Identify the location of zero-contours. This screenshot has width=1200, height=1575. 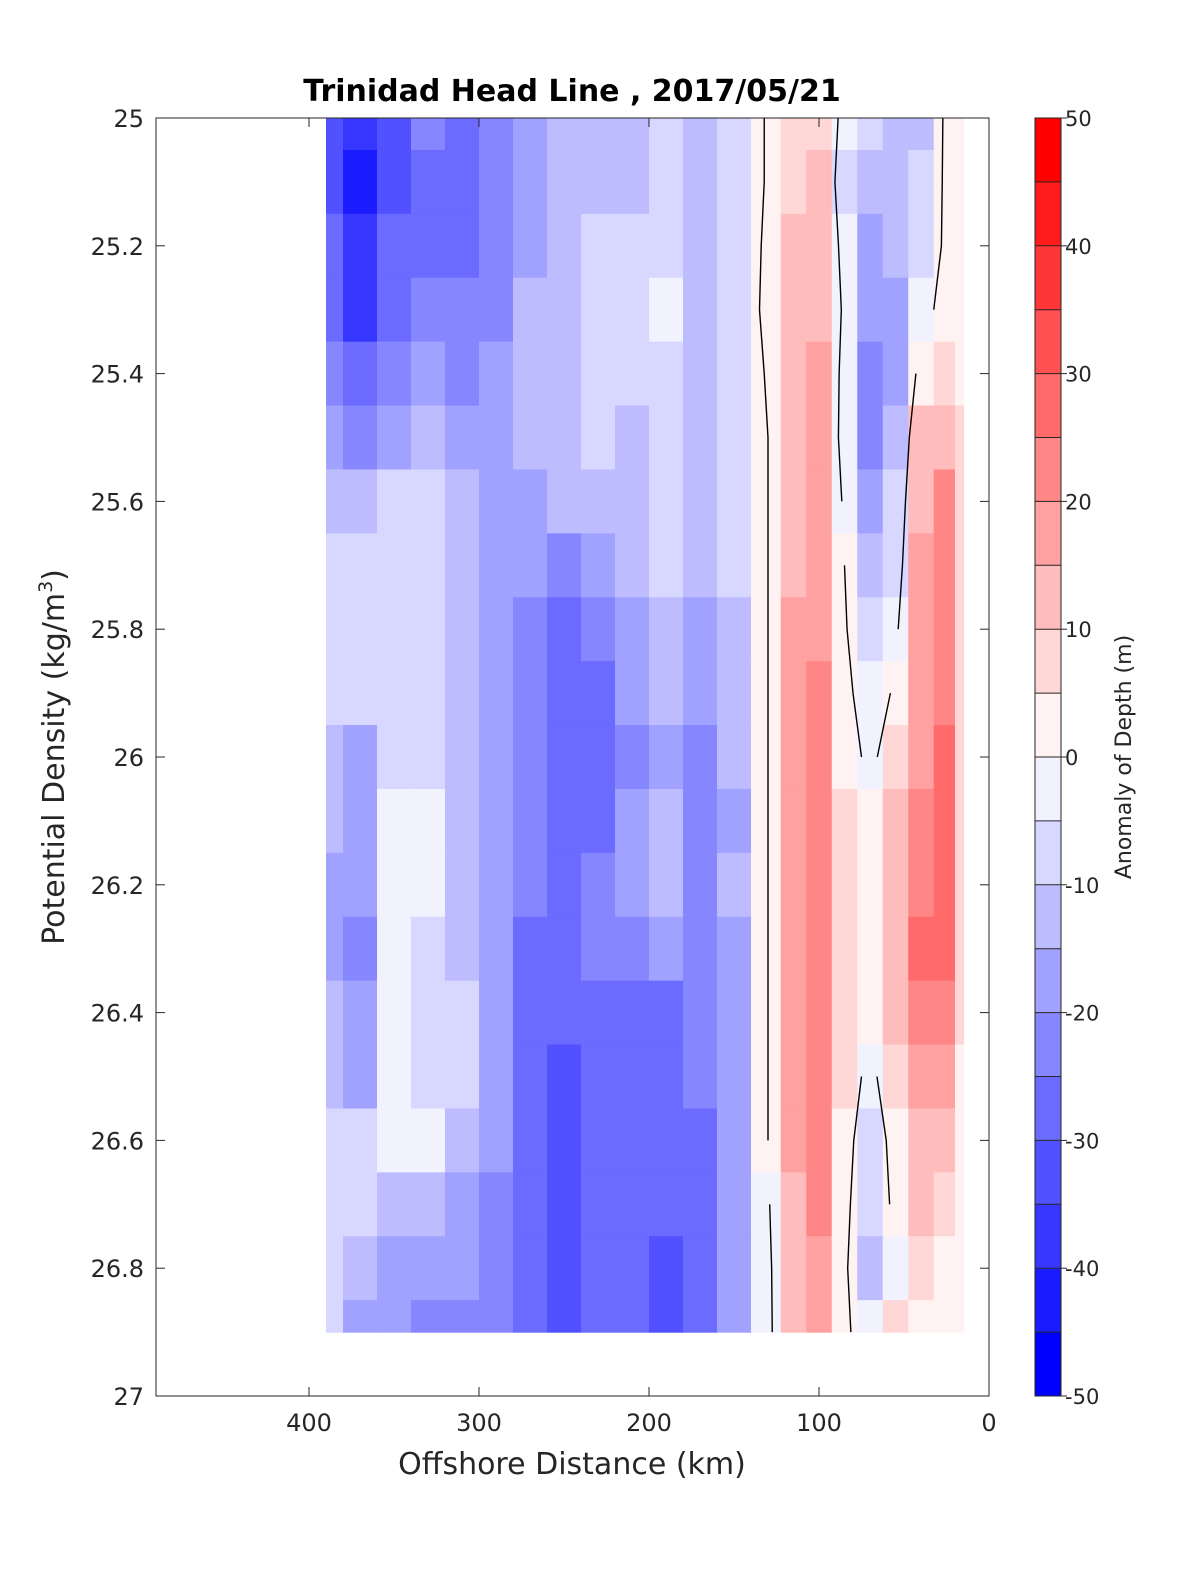
(851, 725).